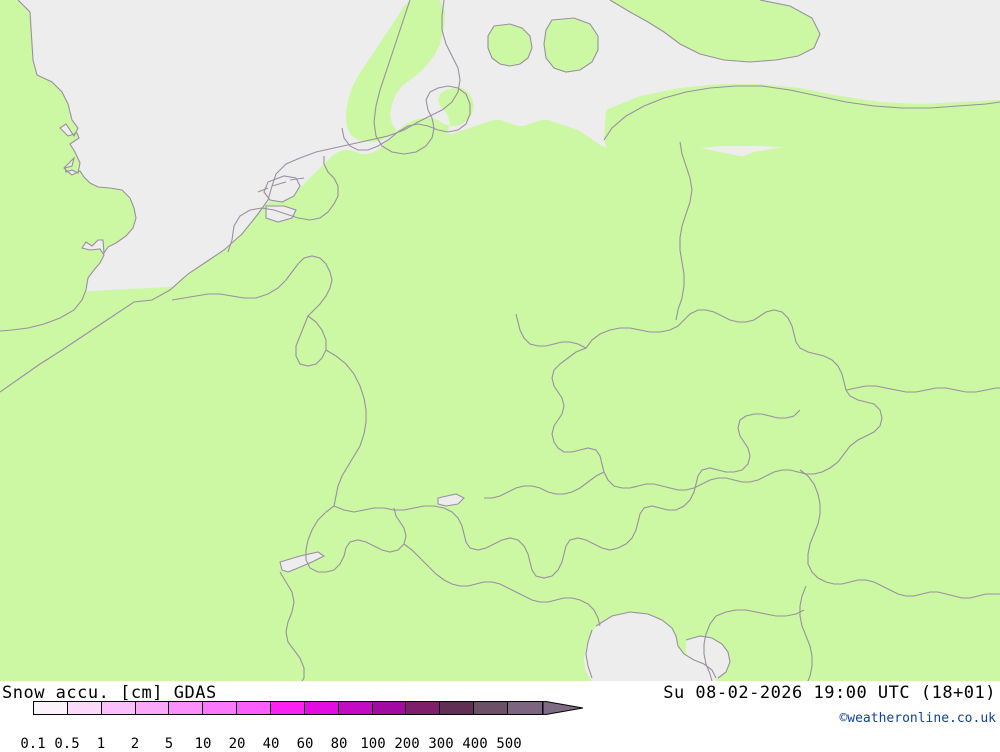 The image size is (1000, 752). What do you see at coordinates (281, 185) in the screenshot?
I see `wadden-islands` at bounding box center [281, 185].